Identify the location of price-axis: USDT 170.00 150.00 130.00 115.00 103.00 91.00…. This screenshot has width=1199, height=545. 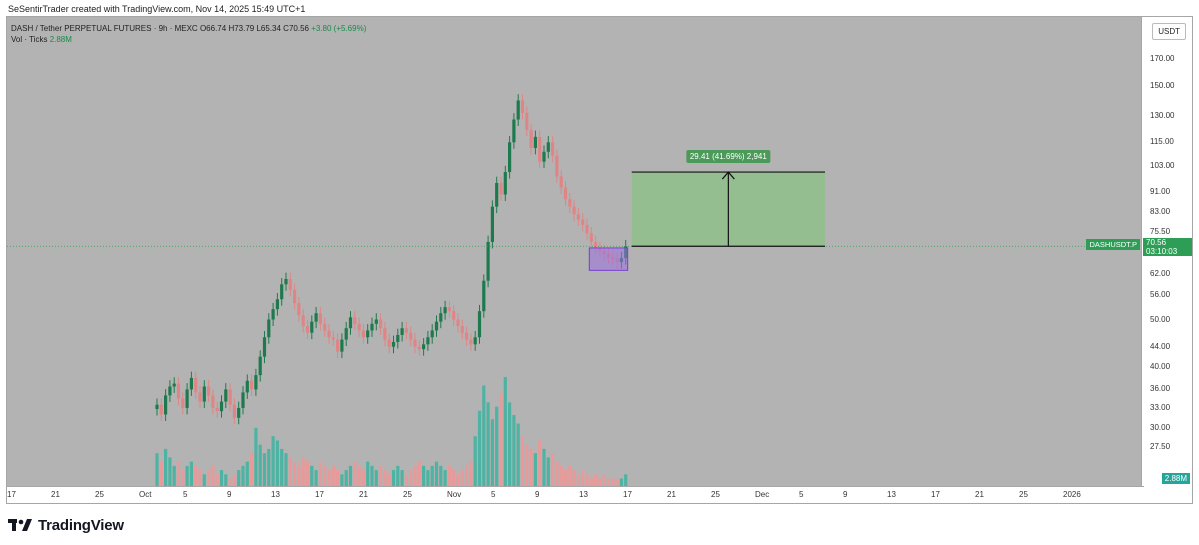
(1166, 260).